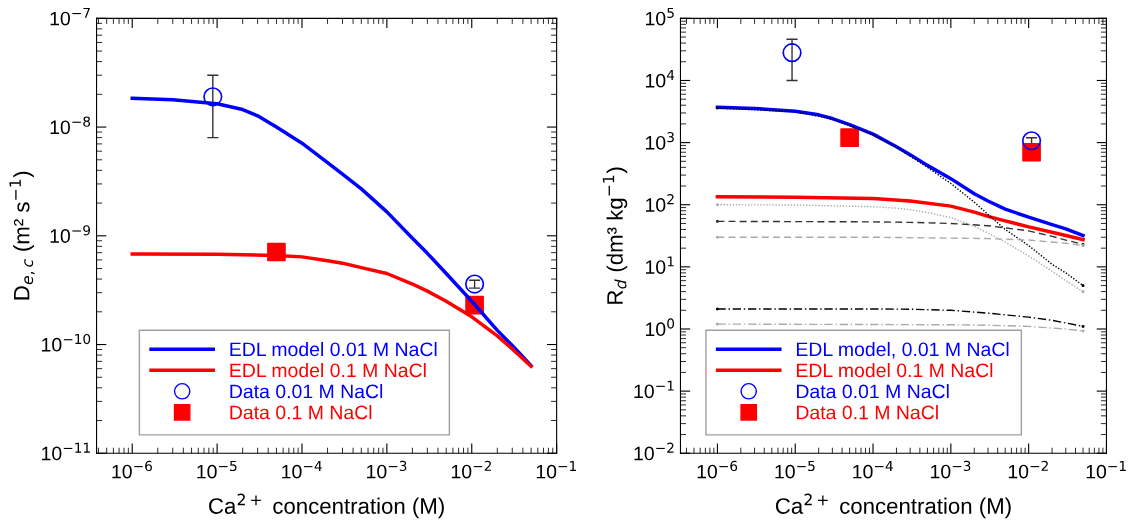 Image resolution: width=1136 pixels, height=524 pixels. I want to click on legend-label: EDL model, 0.01 M NaCl, so click(902, 350).